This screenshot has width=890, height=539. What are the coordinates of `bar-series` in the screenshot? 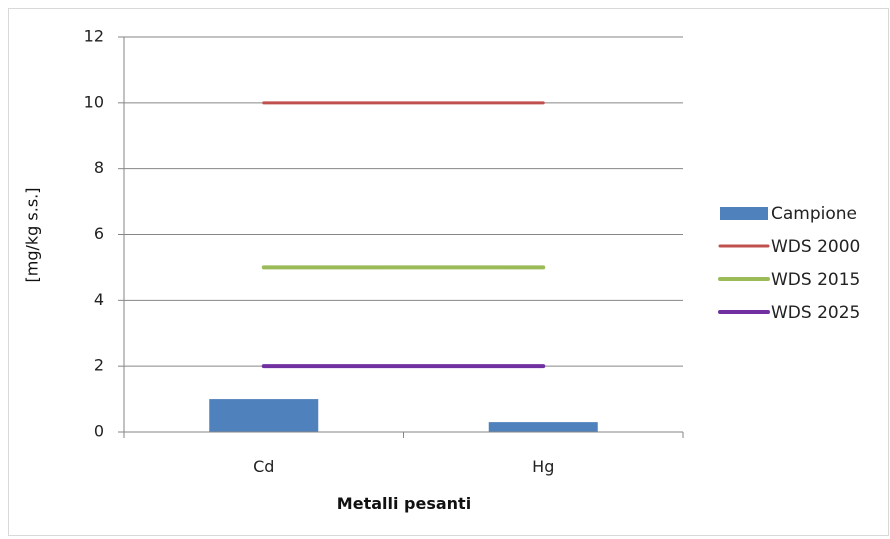 It's located at (403, 415).